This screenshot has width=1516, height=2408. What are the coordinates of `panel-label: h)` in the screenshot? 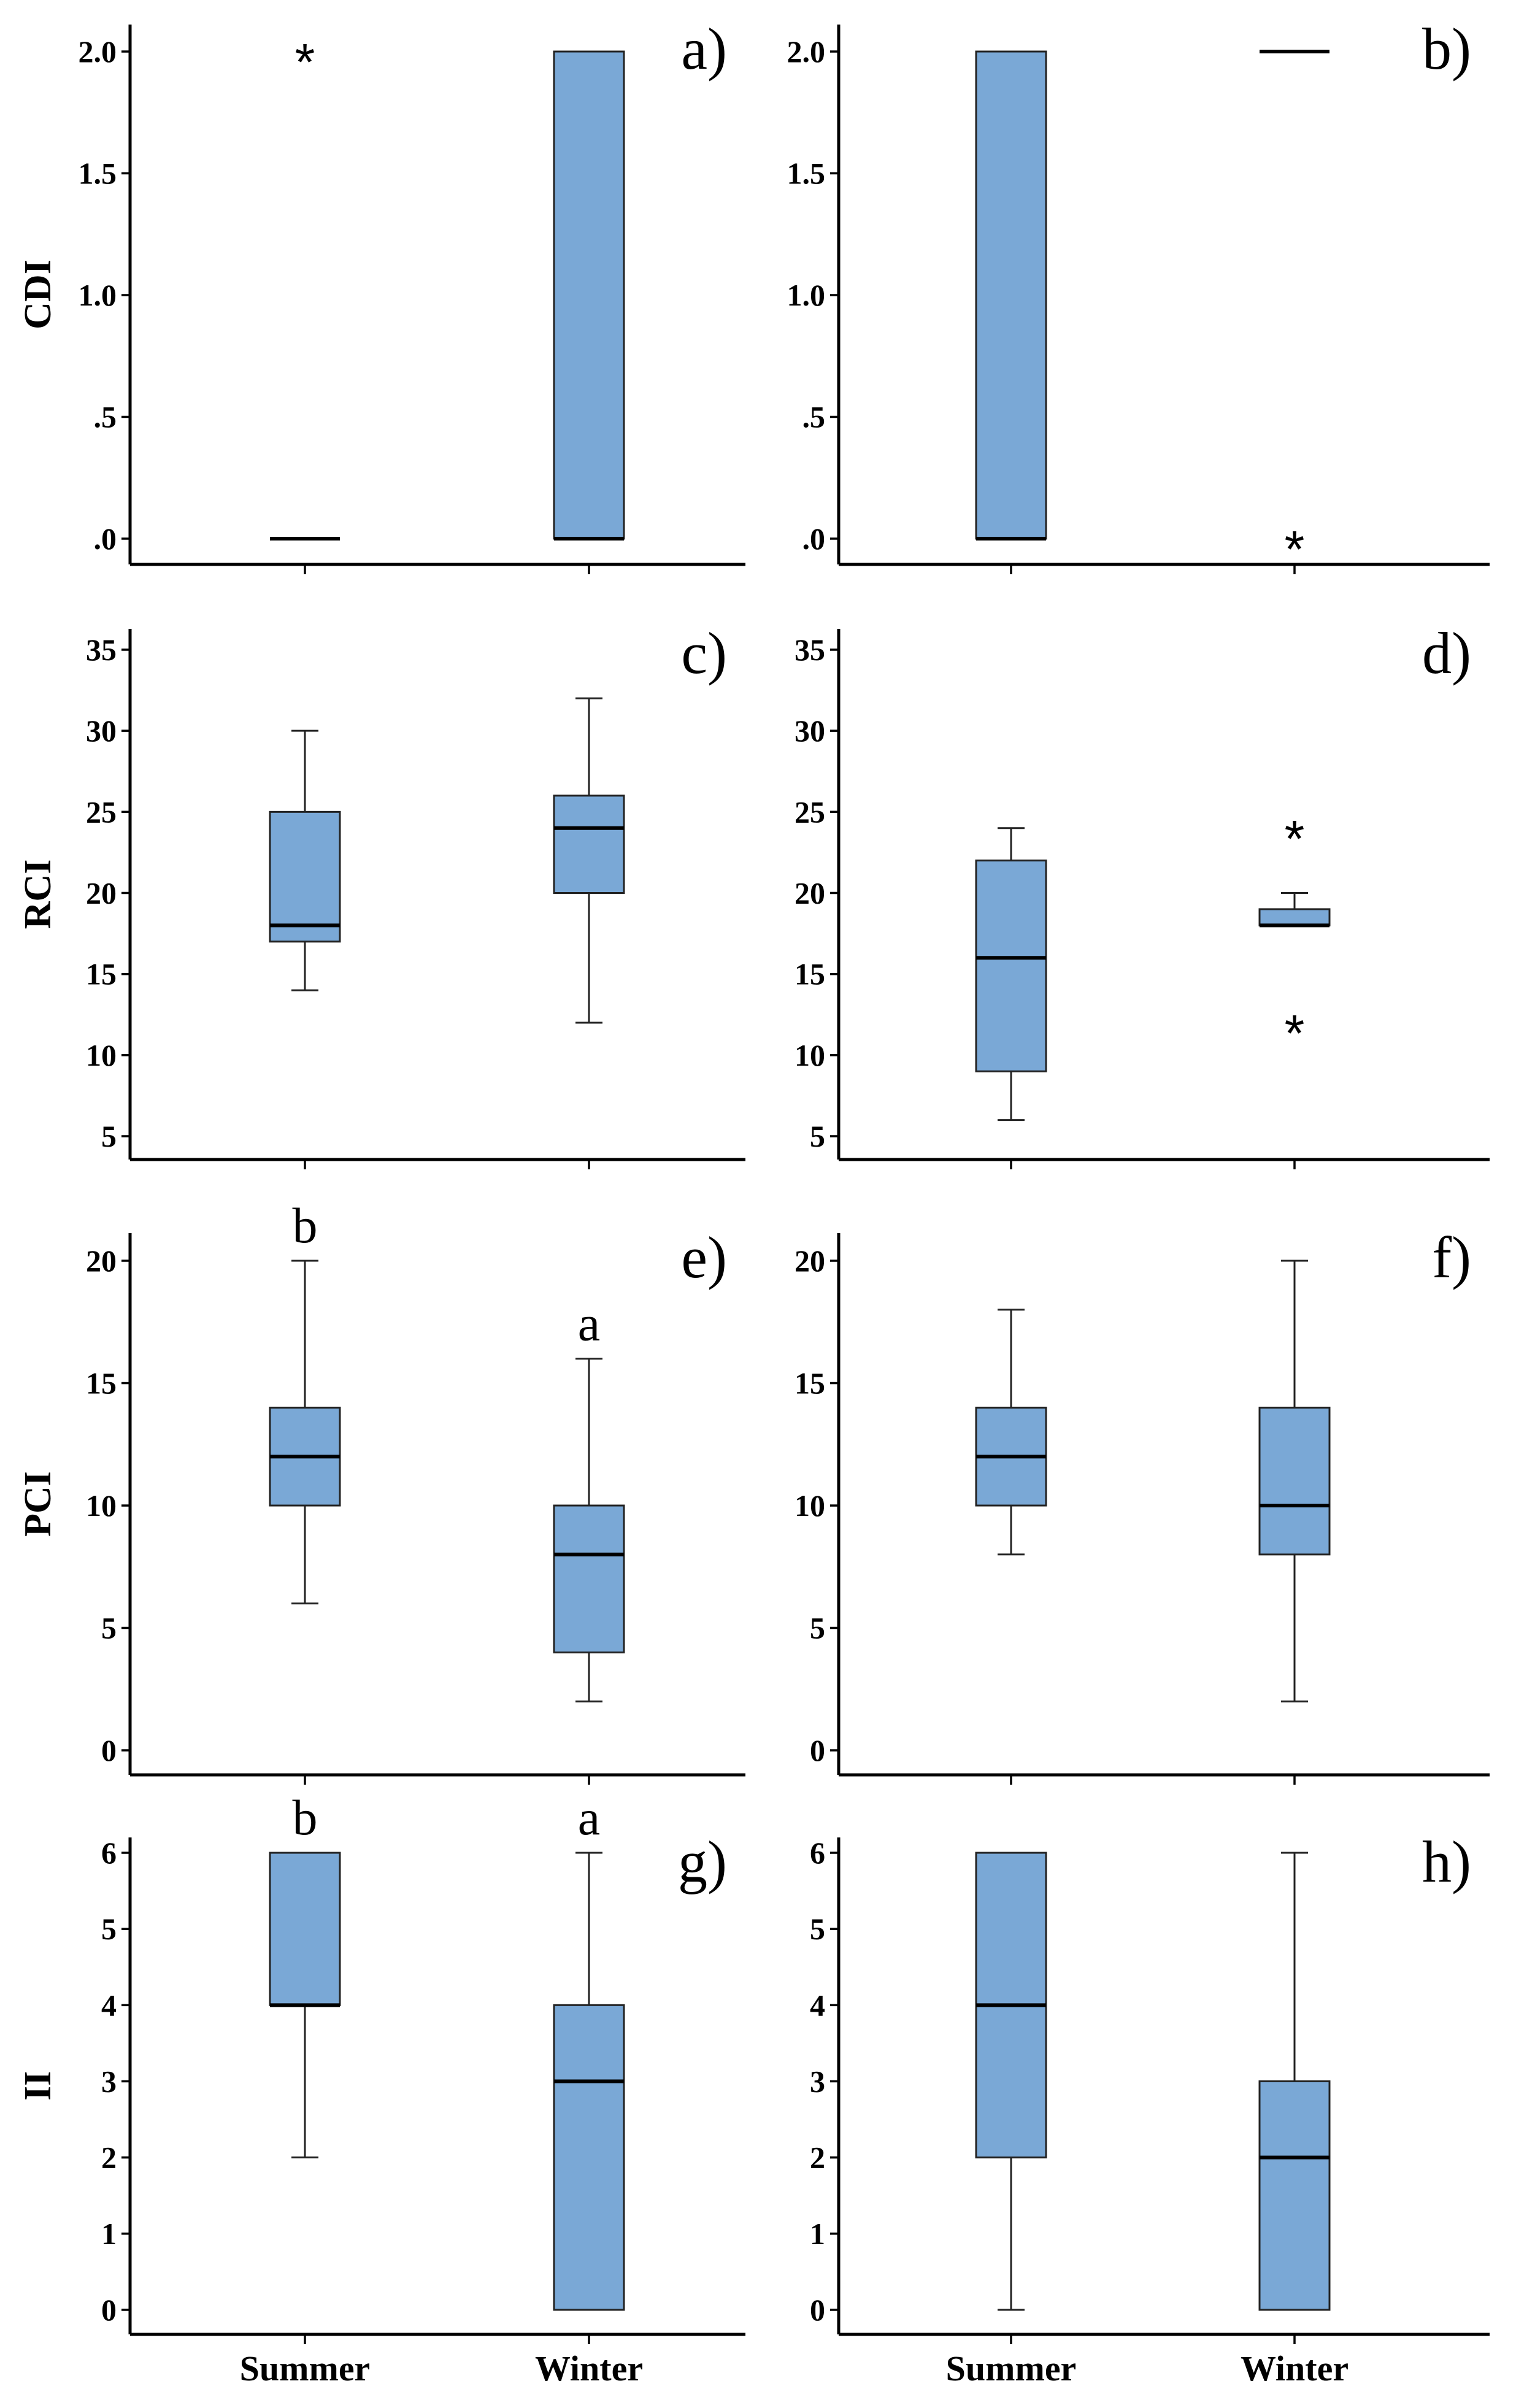 It's located at (1447, 1862).